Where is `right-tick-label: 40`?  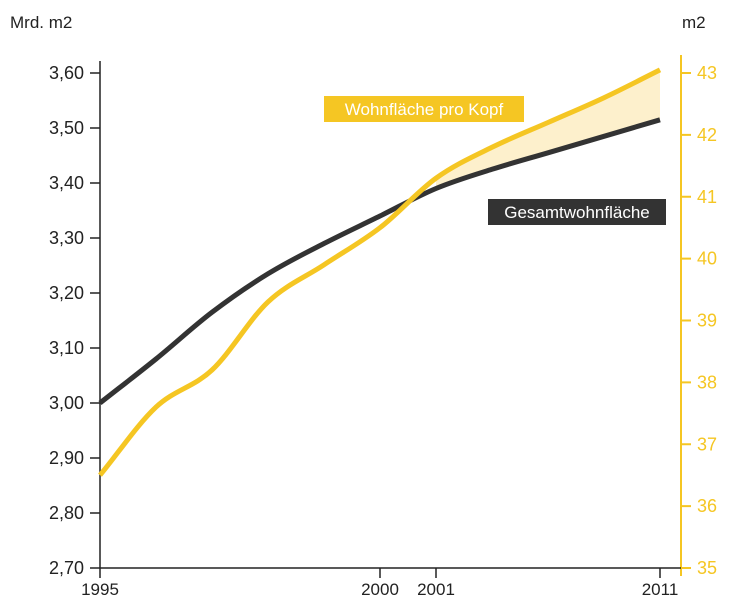 right-tick-label: 40 is located at coordinates (707, 259).